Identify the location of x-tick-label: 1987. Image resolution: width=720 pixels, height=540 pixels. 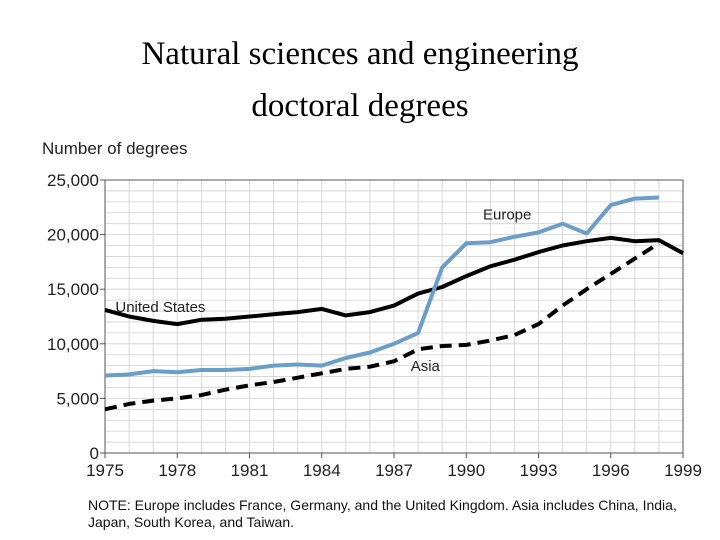
(394, 470).